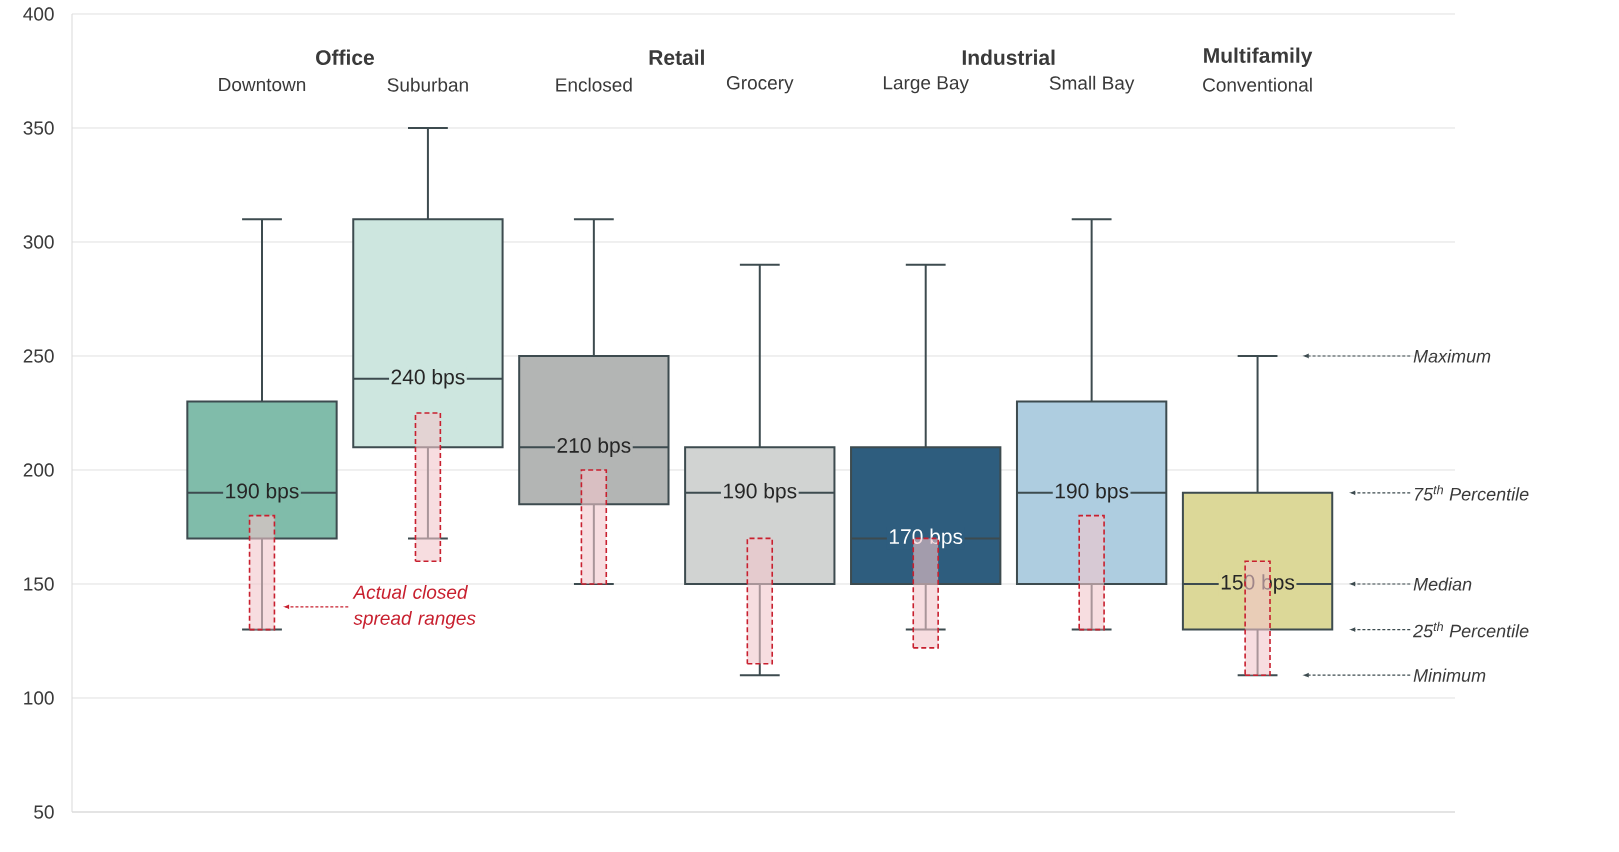  Describe the element at coordinates (676, 57) in the screenshot. I see `annotation: Retail` at that location.